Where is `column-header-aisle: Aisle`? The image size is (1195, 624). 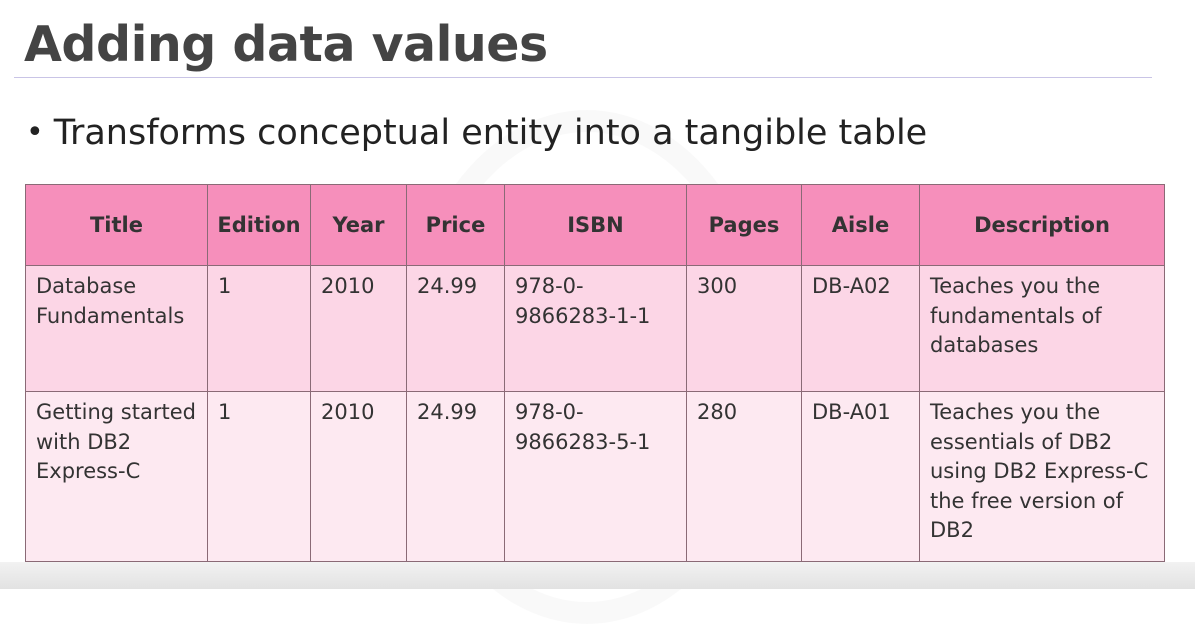
column-header-aisle: Aisle is located at coordinates (860, 225).